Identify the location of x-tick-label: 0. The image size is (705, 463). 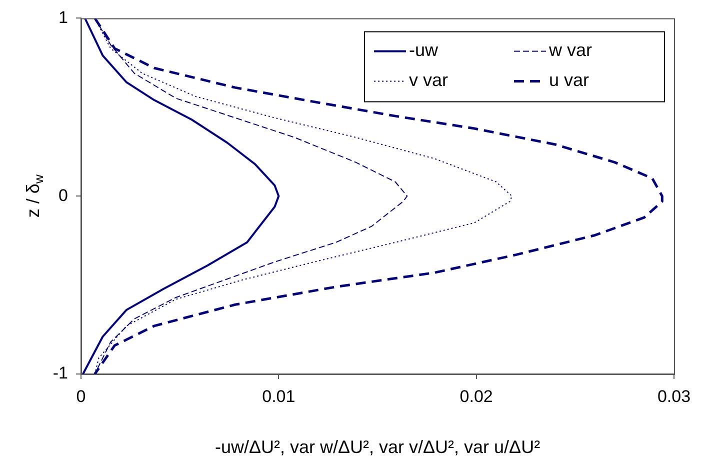
(81, 396).